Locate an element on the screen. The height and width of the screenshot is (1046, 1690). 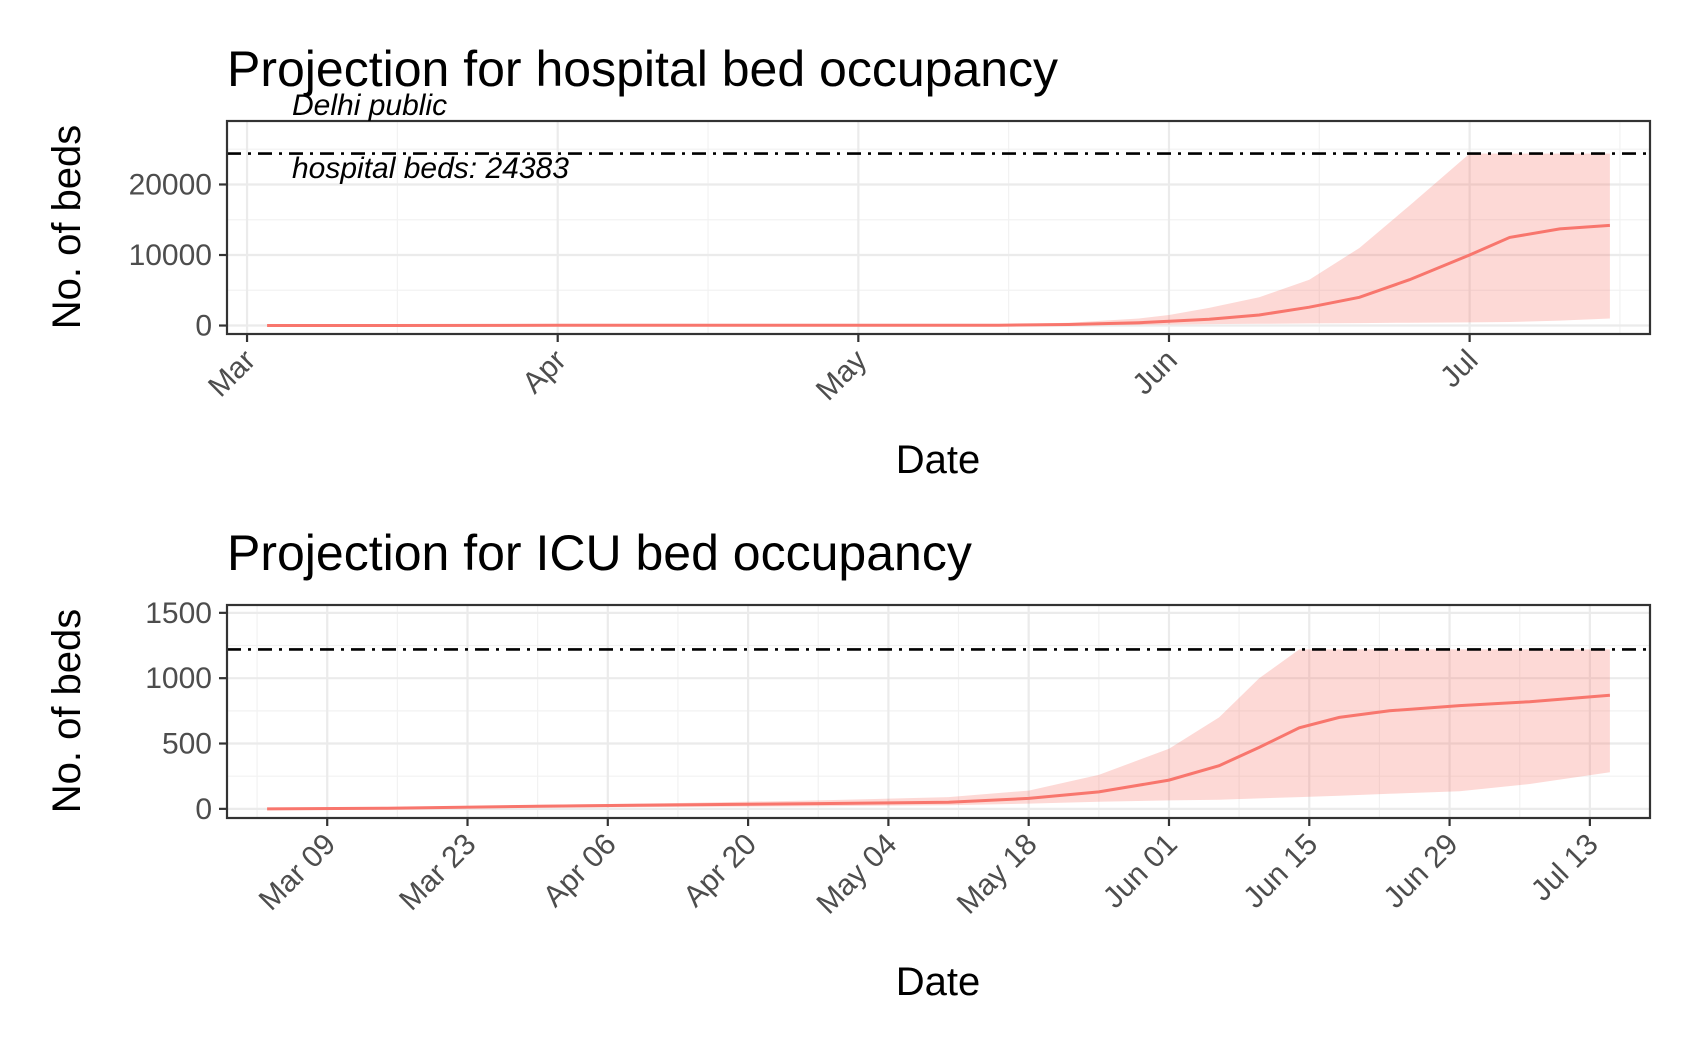
reference-line-label: hospital beds: 24383 is located at coordinates (430, 168).